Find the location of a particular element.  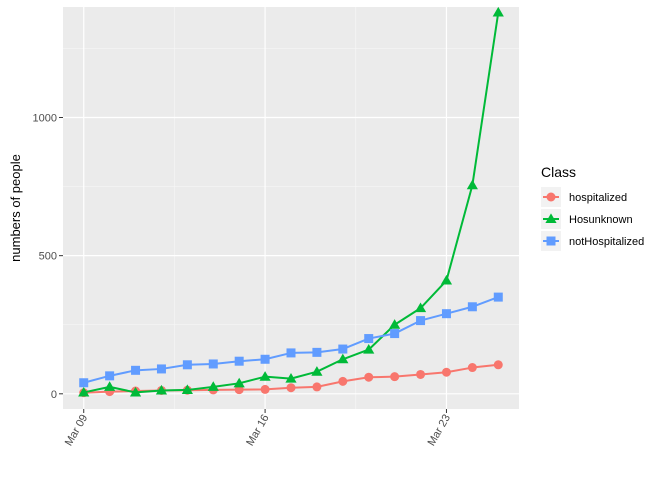

legend-title: Class is located at coordinates (558, 172).